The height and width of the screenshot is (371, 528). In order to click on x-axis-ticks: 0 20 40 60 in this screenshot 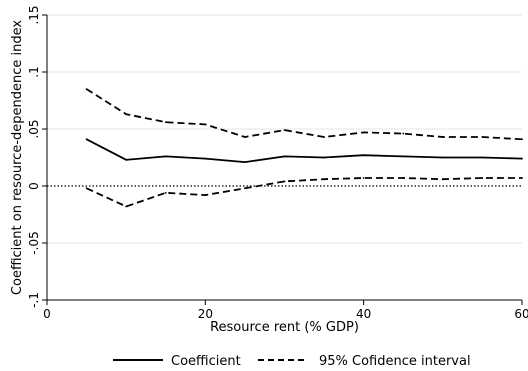, I will do `click(285, 310)`.